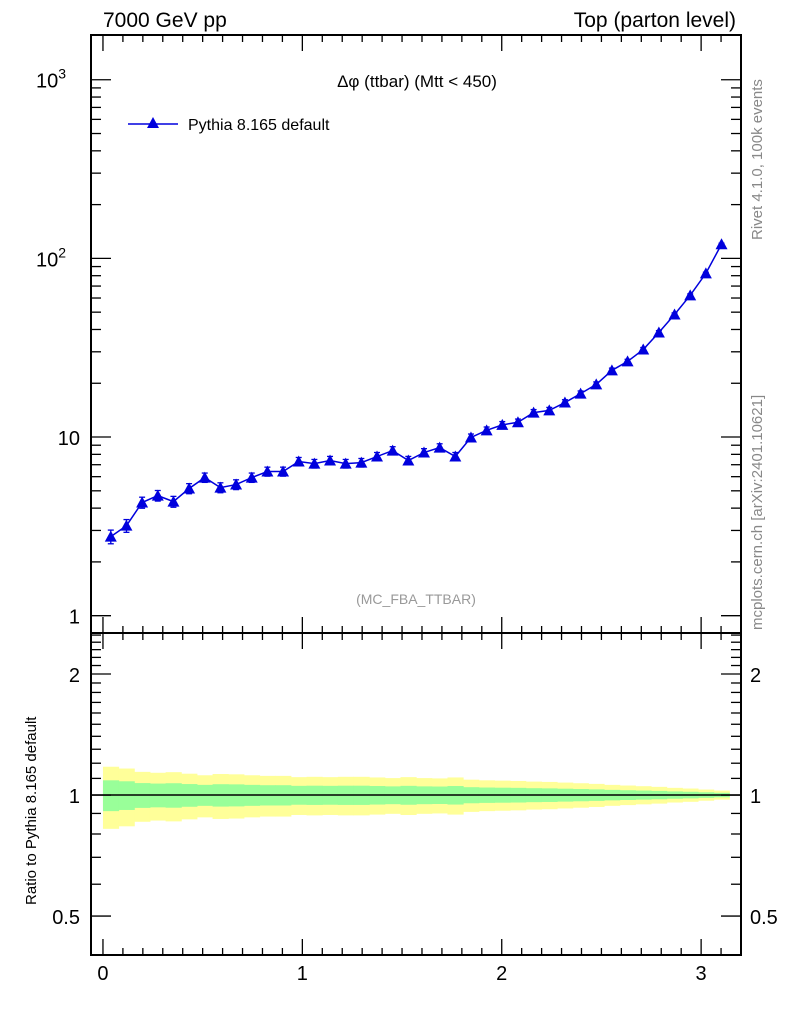 This screenshot has width=786, height=1024. I want to click on y-tick-label: 1, so click(74, 618).